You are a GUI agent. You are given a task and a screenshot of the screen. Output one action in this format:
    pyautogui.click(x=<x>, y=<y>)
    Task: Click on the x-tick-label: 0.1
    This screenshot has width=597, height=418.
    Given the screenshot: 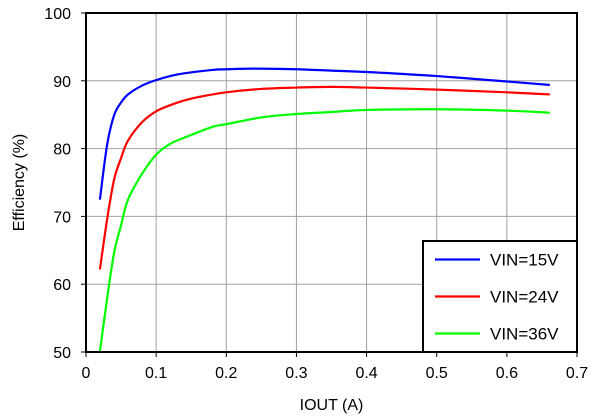 What is the action you would take?
    pyautogui.click(x=156, y=373)
    